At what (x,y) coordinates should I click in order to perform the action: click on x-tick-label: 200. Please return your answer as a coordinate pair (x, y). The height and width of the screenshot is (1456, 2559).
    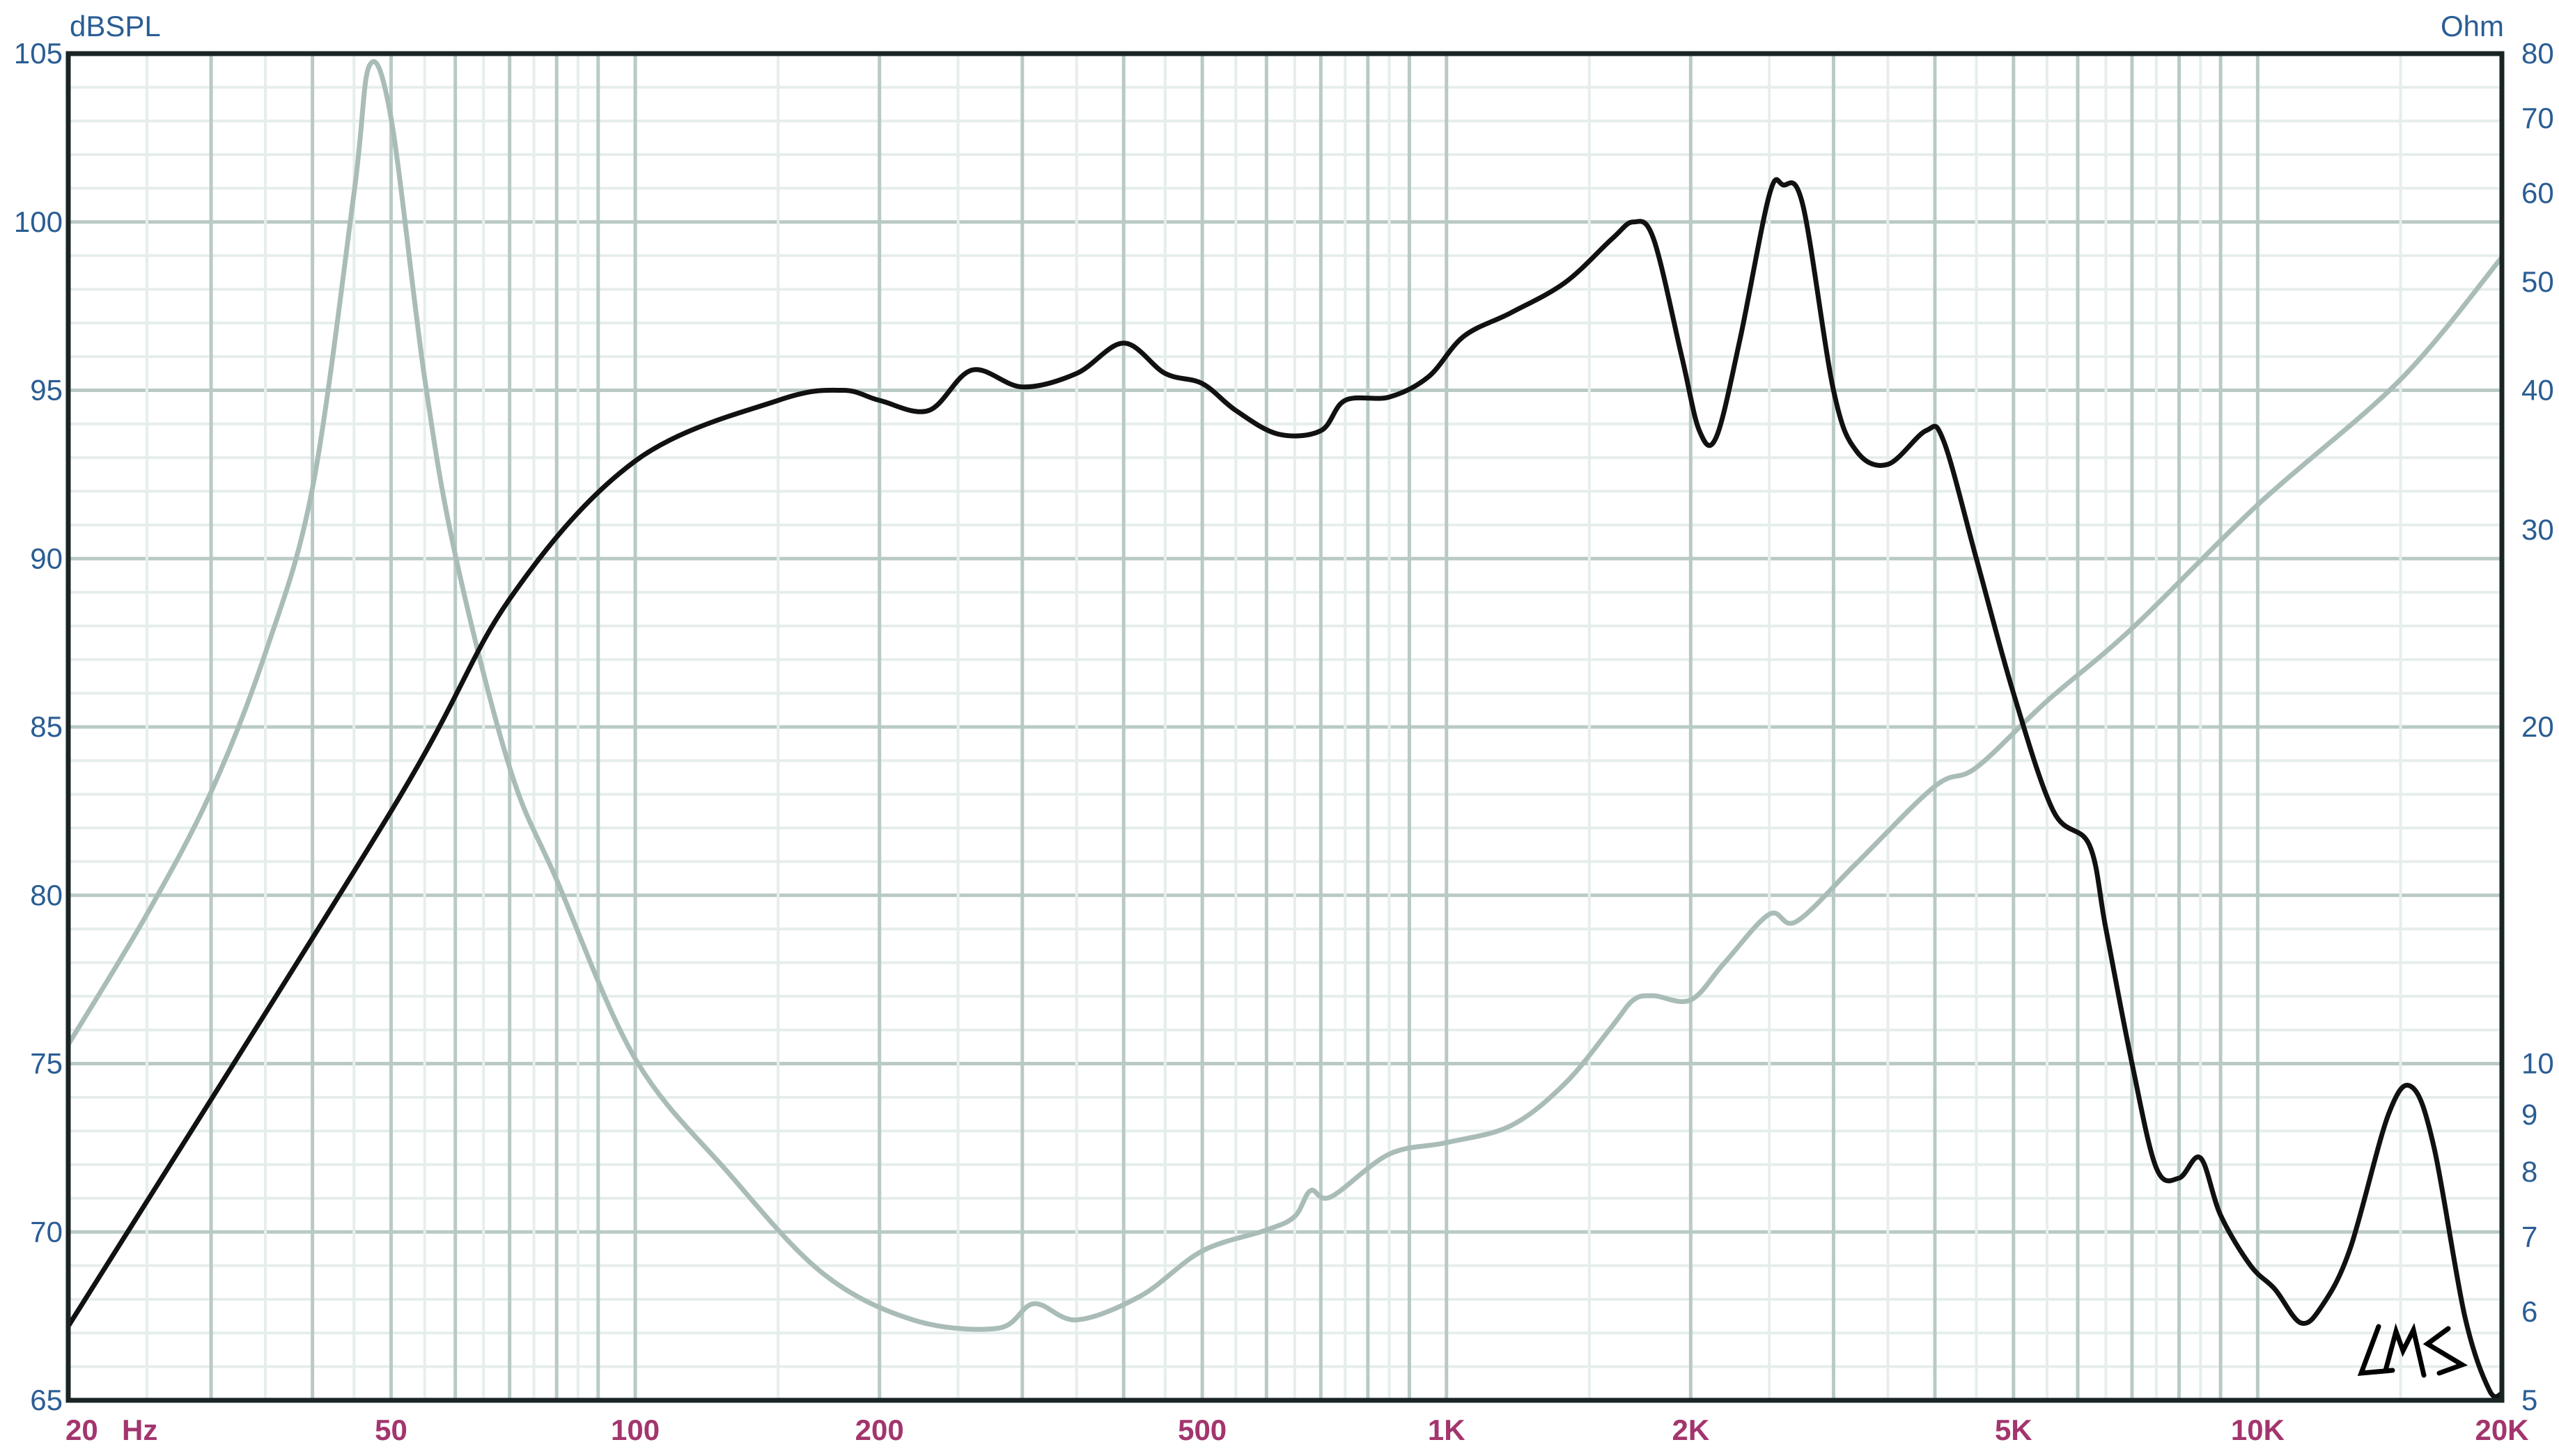
    Looking at the image, I should click on (880, 1430).